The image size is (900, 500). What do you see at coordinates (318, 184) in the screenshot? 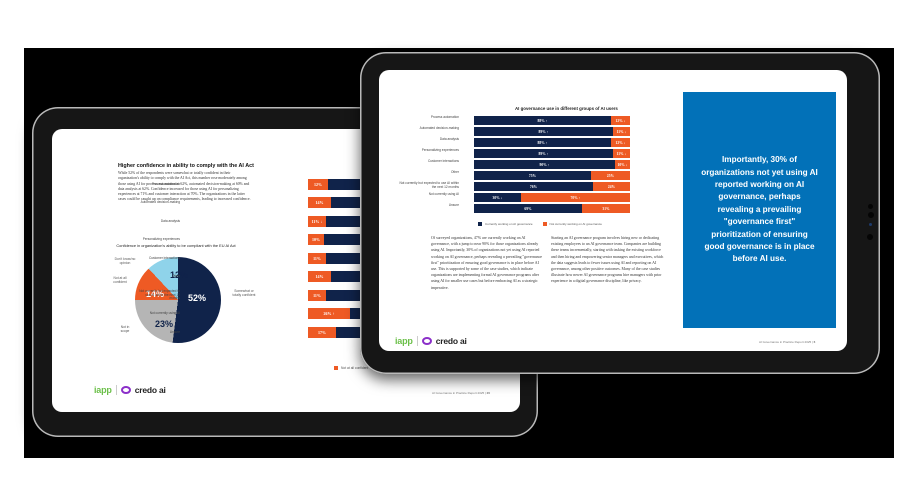
I see `bar-orange: 12%` at bounding box center [318, 184].